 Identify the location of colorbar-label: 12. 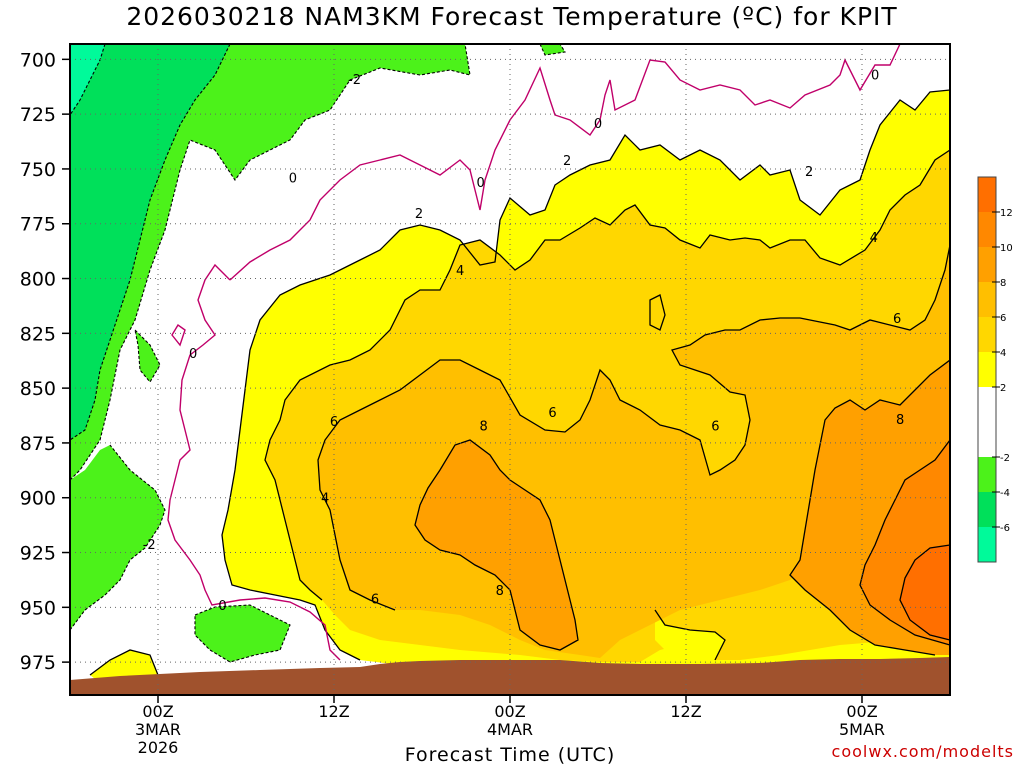
(1006, 213).